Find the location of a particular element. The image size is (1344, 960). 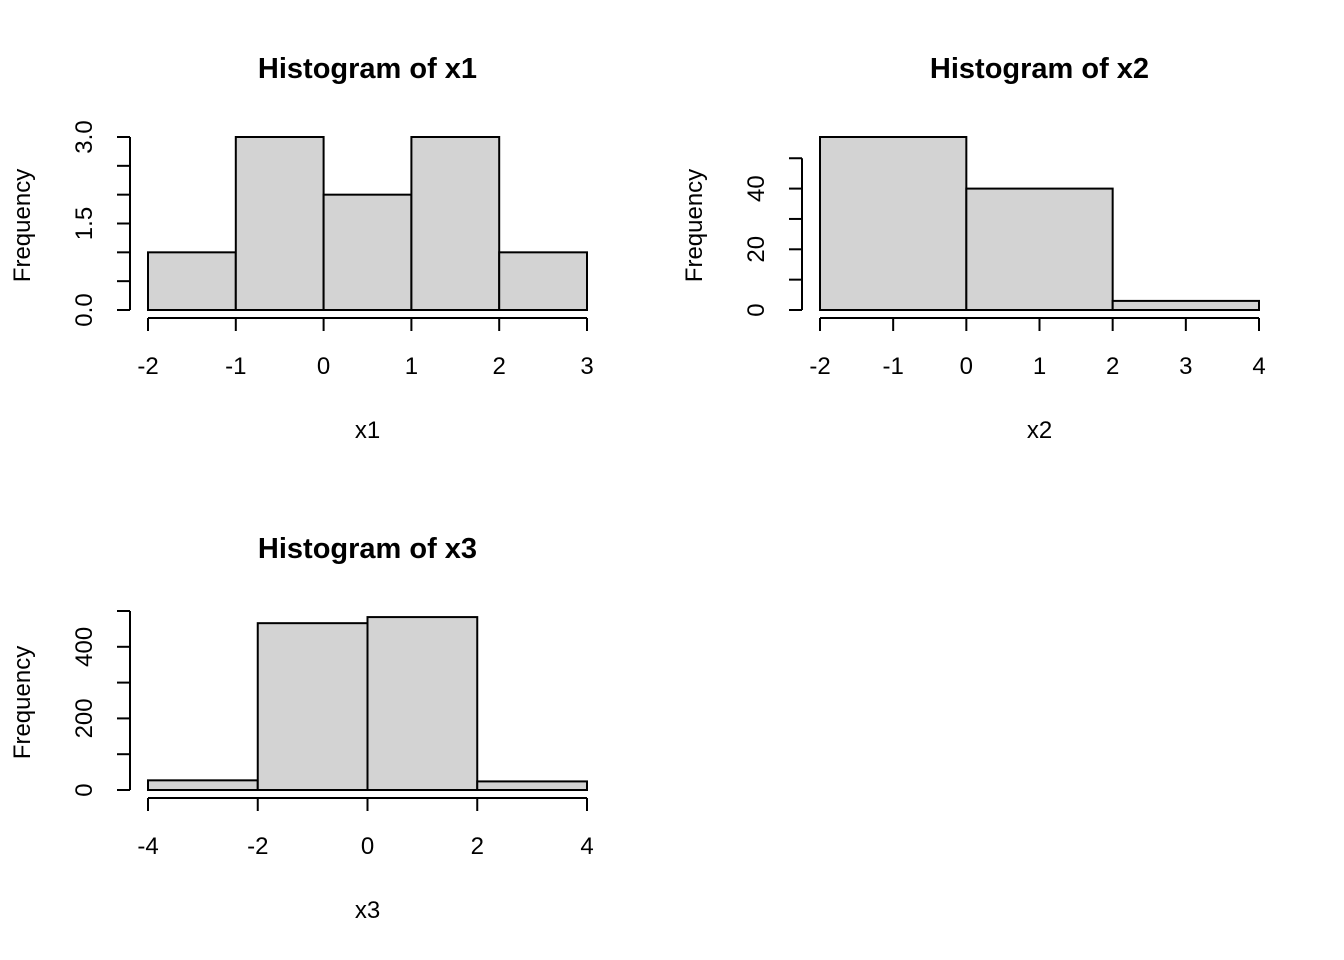

x-tick-label: -4 is located at coordinates (147, 846).